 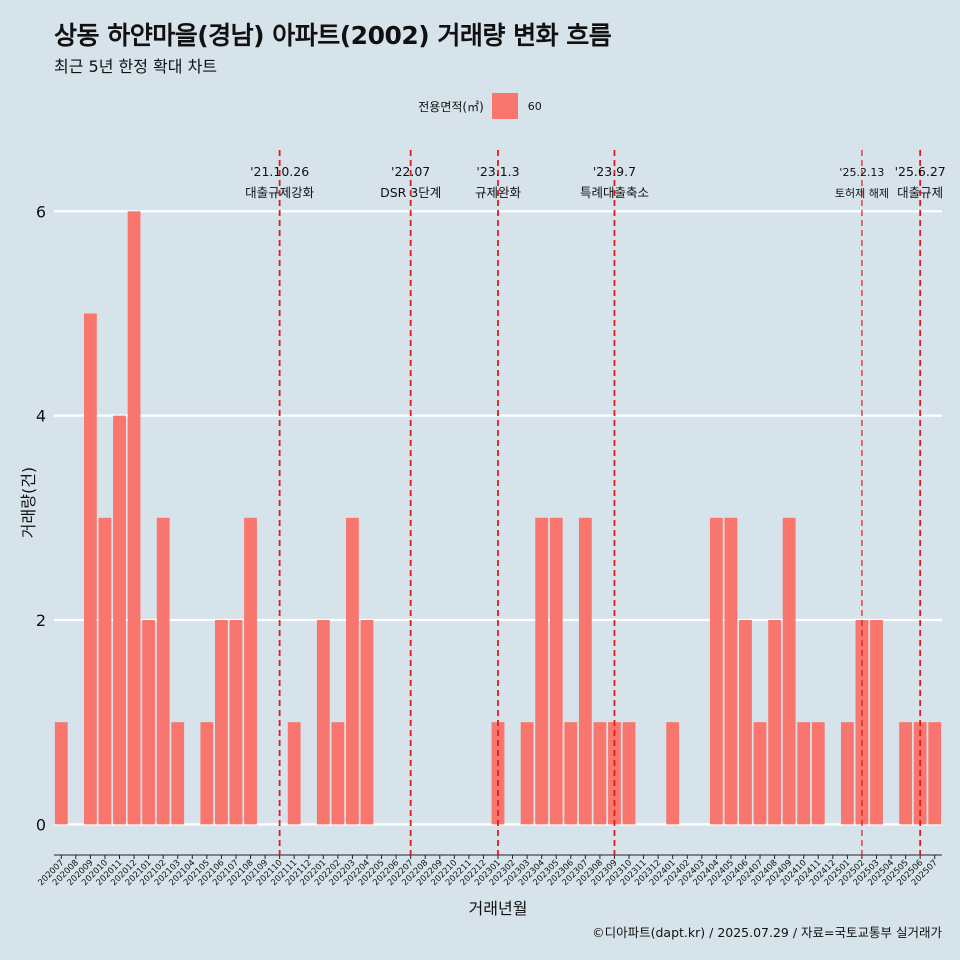 I want to click on x-axis-title: 거래년월, so click(x=498, y=908).